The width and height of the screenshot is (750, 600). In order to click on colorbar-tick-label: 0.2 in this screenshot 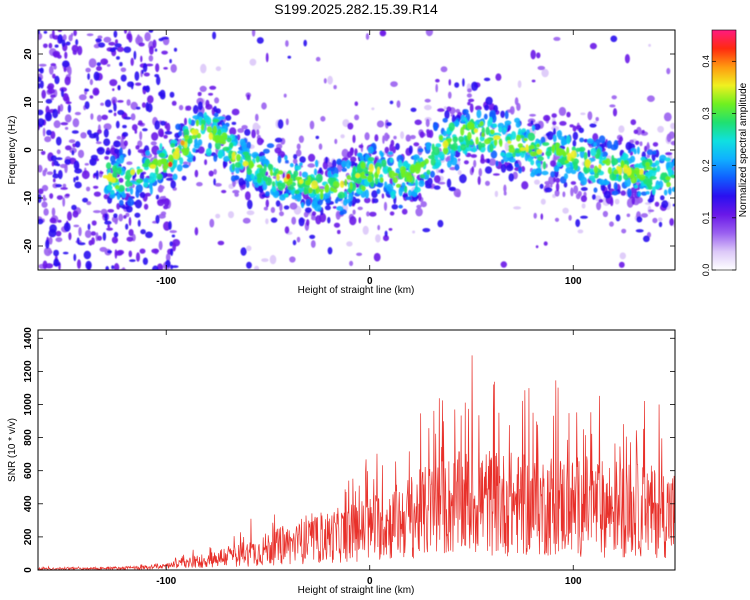, I will do `click(706, 165)`.